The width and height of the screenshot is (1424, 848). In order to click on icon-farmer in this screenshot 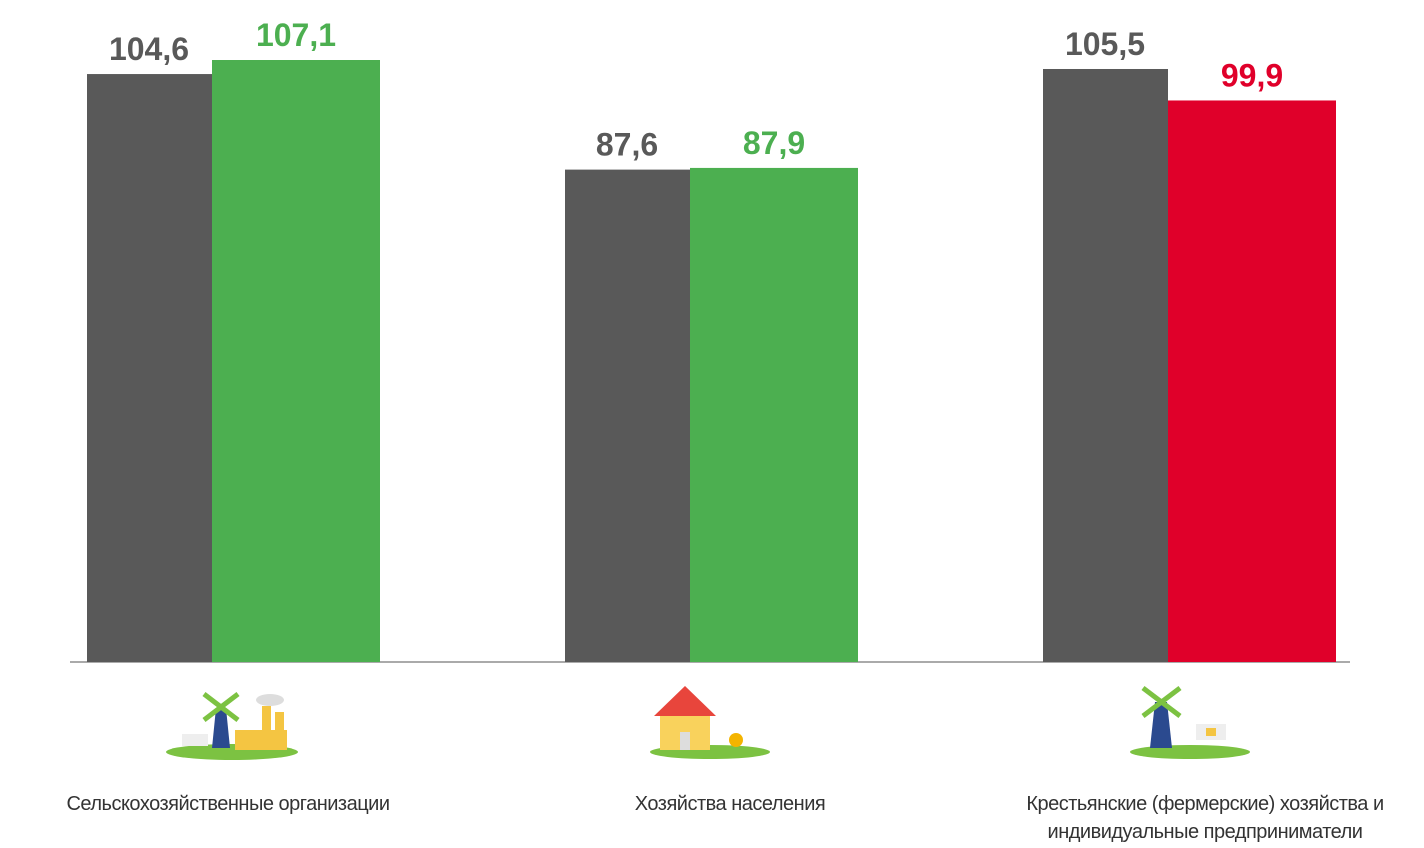, I will do `click(1190, 722)`.